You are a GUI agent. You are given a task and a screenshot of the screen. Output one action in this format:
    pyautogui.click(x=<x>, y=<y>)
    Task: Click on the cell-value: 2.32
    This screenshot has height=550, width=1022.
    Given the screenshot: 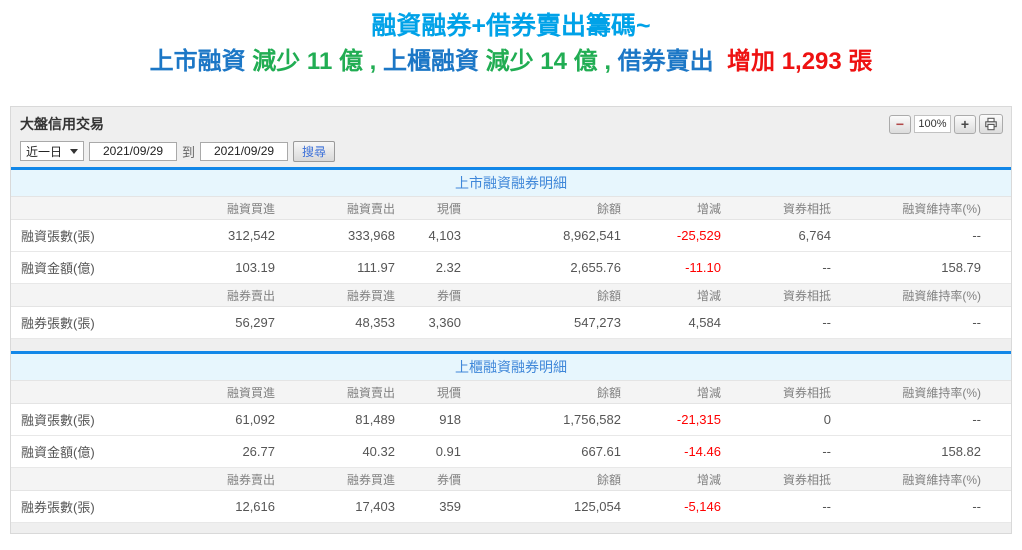 What is the action you would take?
    pyautogui.click(x=434, y=267)
    